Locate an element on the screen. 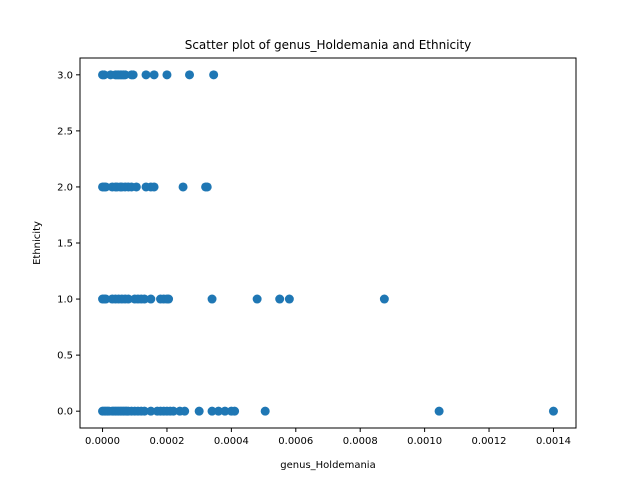 The height and width of the screenshot is (480, 640). y-axis-ticks: 0.0 0.5 1.0 1.5 2.0 2.5 3.0 is located at coordinates (68, 244).